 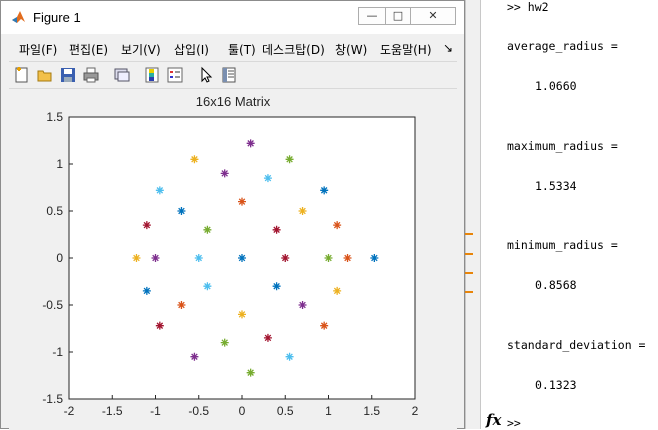 What do you see at coordinates (556, 86) in the screenshot?
I see `output-value: 1.0660` at bounding box center [556, 86].